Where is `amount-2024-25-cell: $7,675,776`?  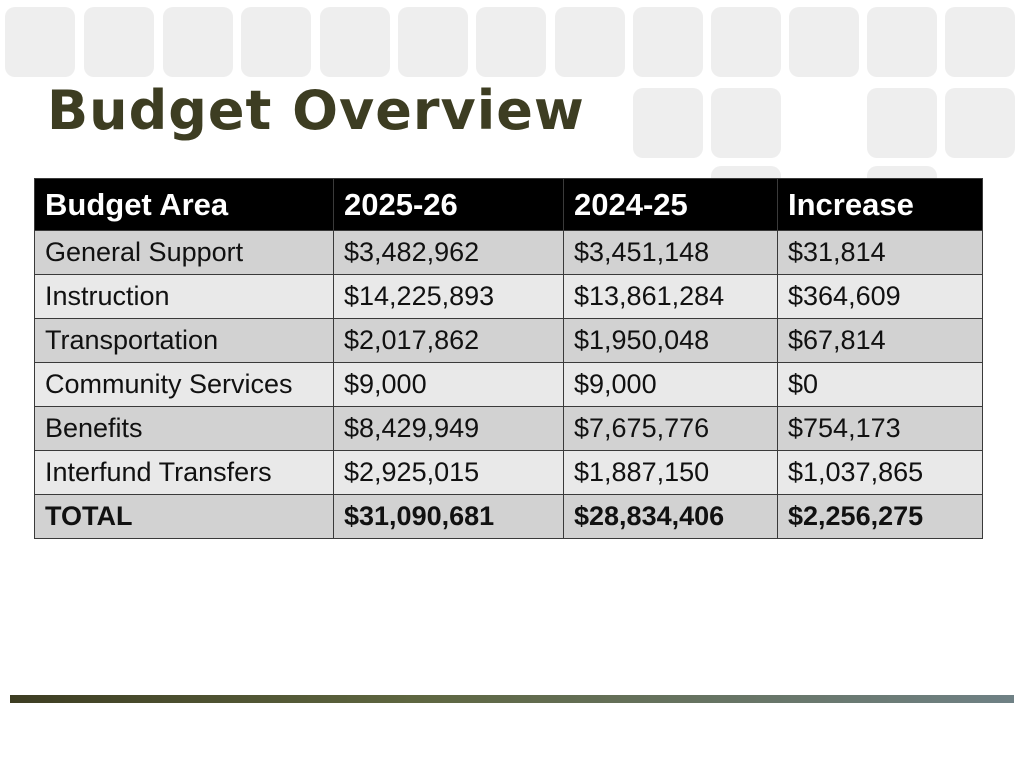
amount-2024-25-cell: $7,675,776 is located at coordinates (670, 428).